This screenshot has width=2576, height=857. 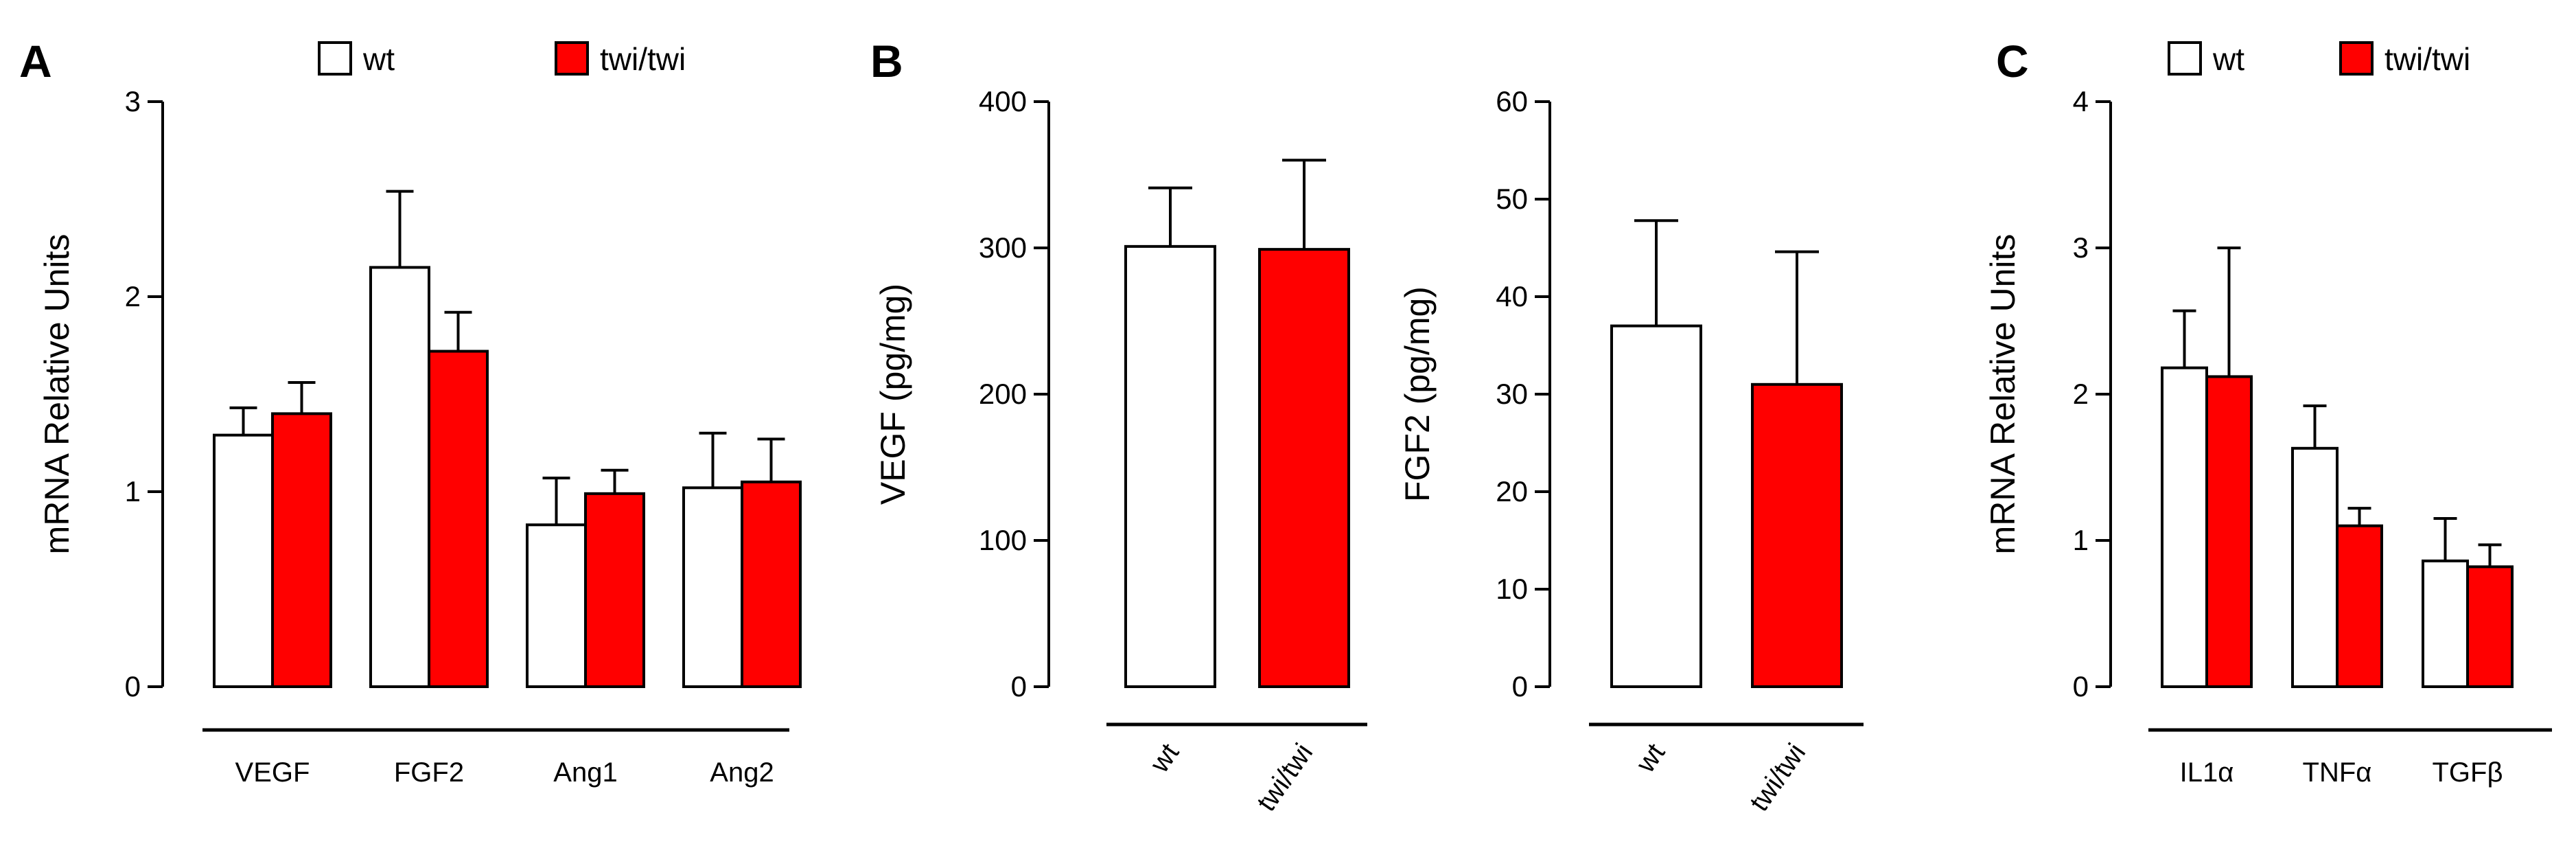 What do you see at coordinates (1003, 247) in the screenshot?
I see `y-tick-label: 300` at bounding box center [1003, 247].